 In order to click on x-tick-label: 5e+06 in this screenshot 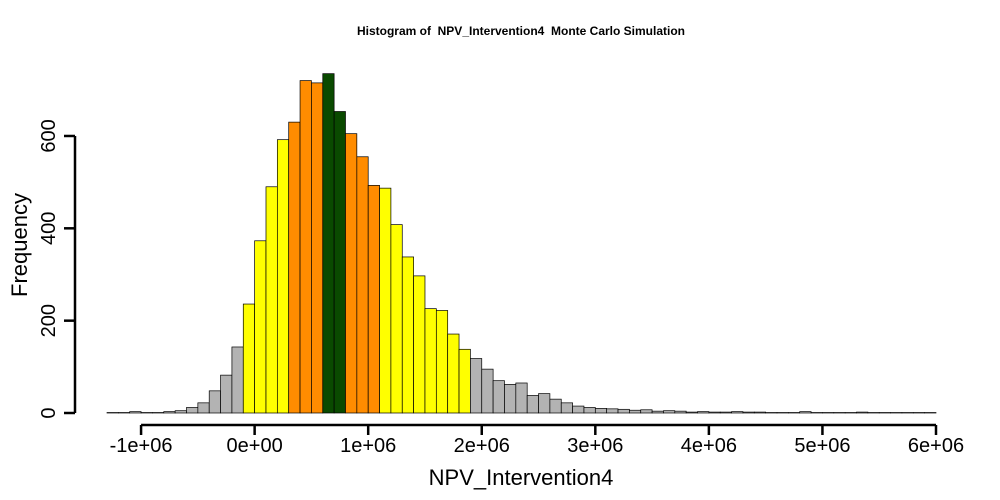, I will do `click(822, 446)`.